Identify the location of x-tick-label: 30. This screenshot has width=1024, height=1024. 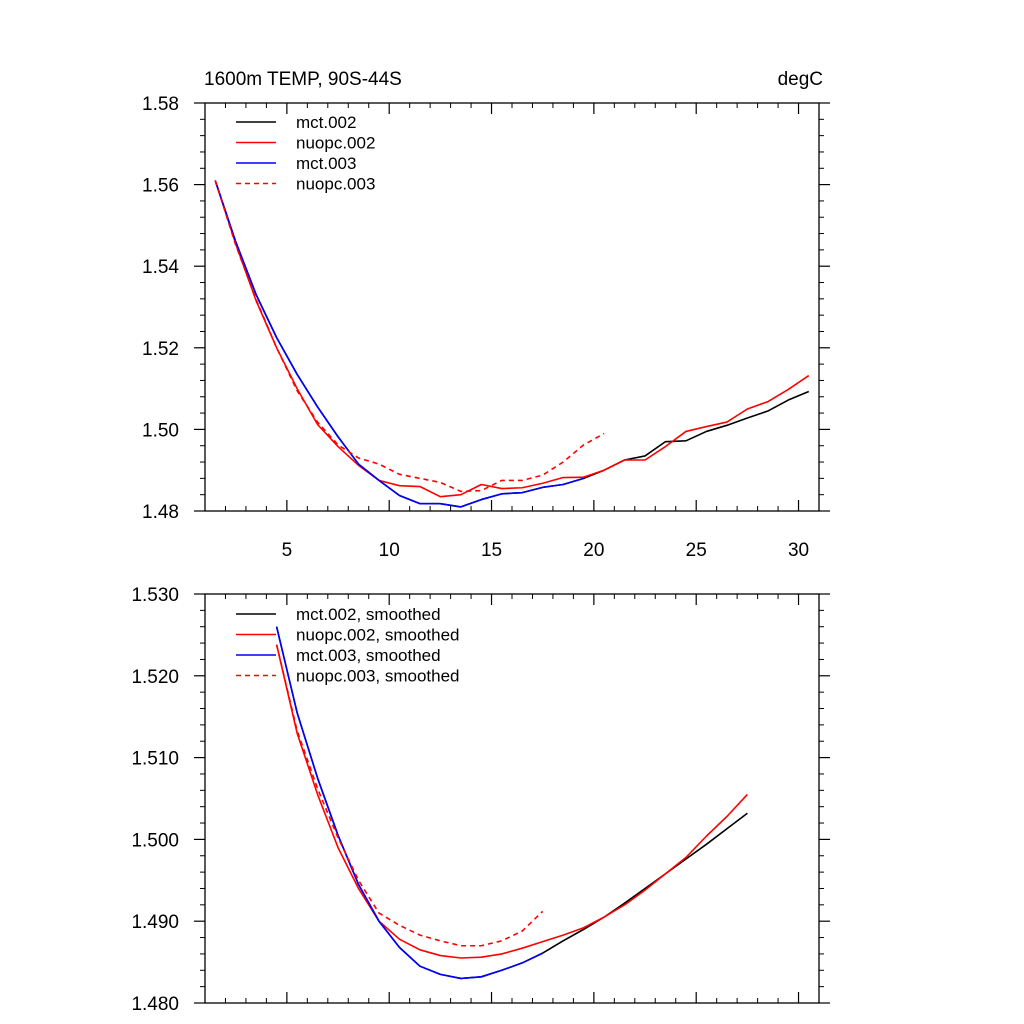
(798, 550).